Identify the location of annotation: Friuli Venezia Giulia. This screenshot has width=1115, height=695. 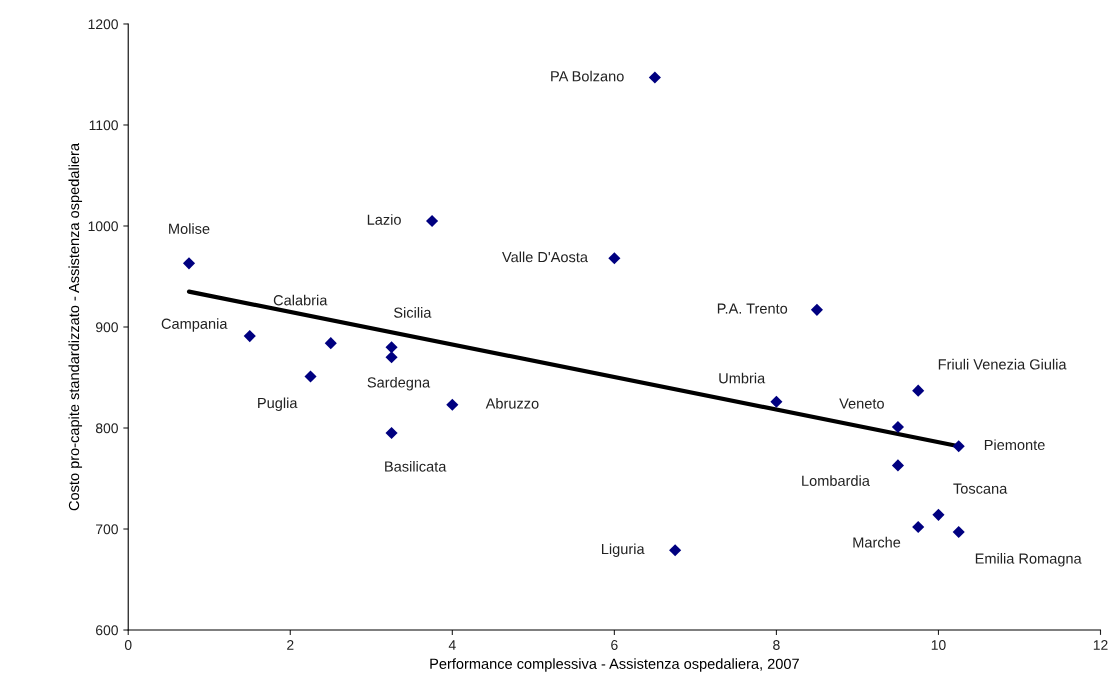
(1002, 364).